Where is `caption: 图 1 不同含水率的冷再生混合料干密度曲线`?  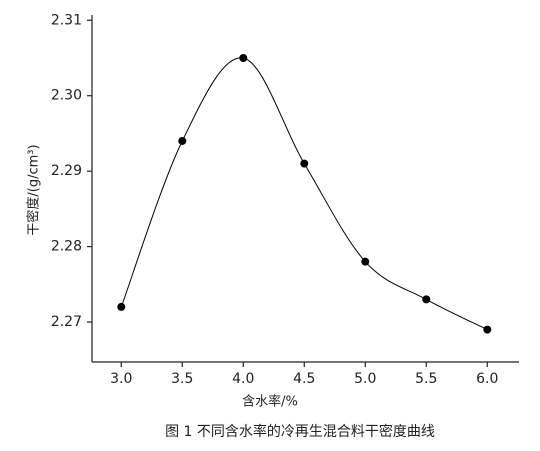 caption: 图 1 不同含水率的冷再生混合料干密度曲线 is located at coordinates (300, 431).